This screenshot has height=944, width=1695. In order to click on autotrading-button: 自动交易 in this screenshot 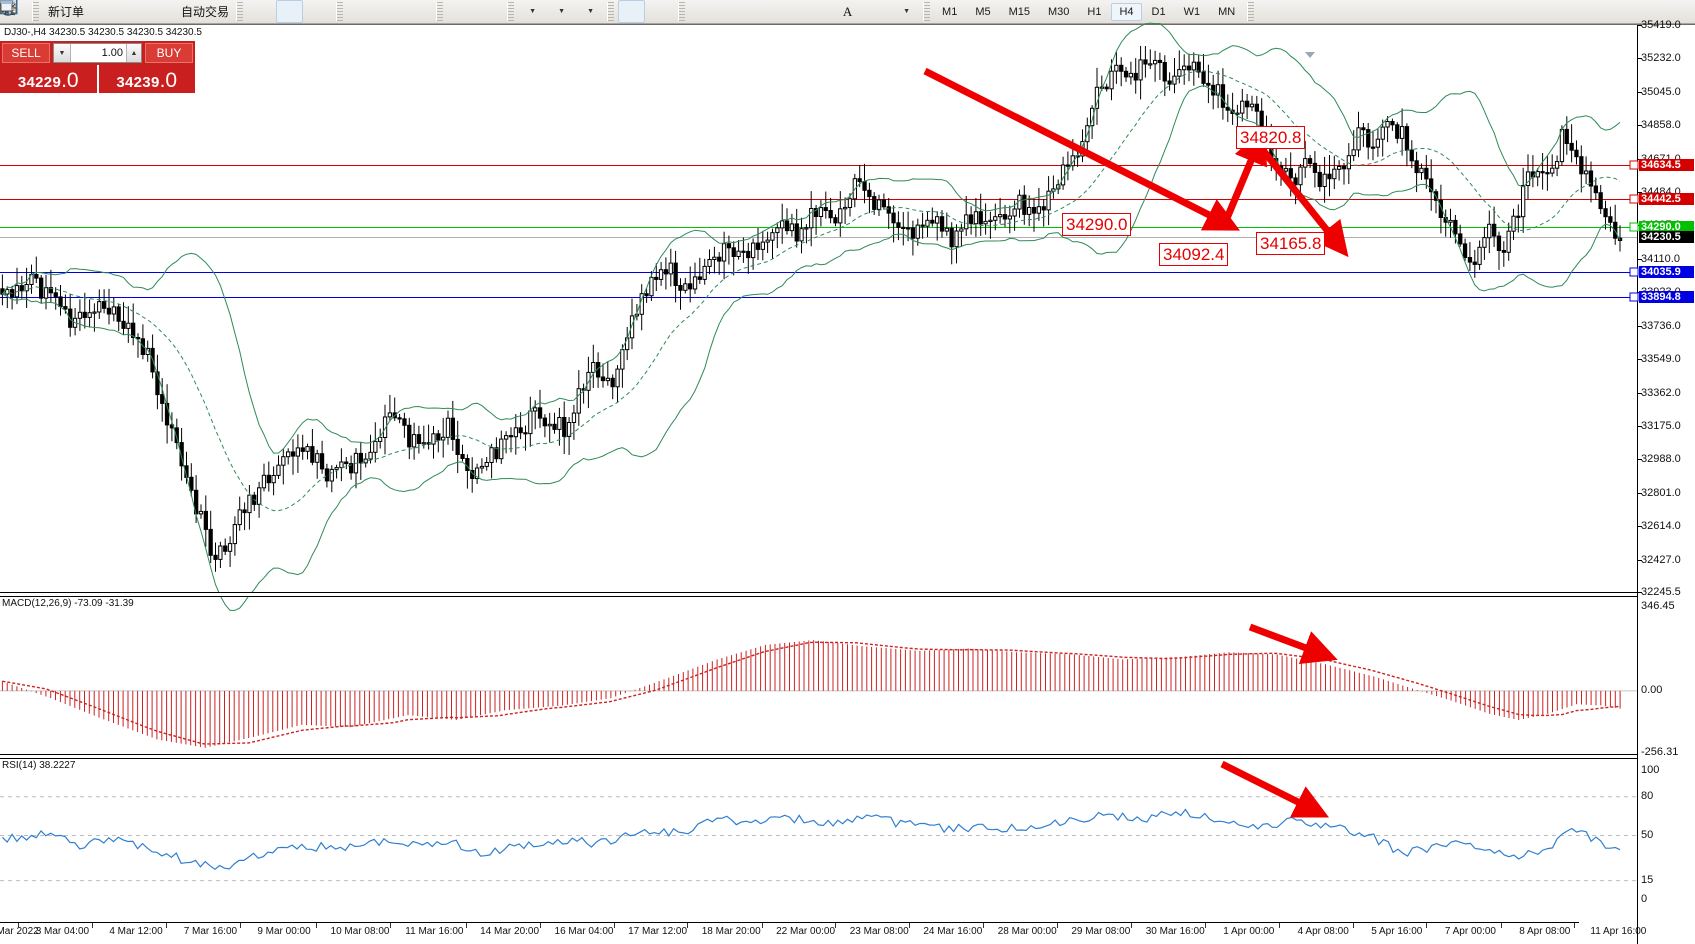, I will do `click(116, 11)`.